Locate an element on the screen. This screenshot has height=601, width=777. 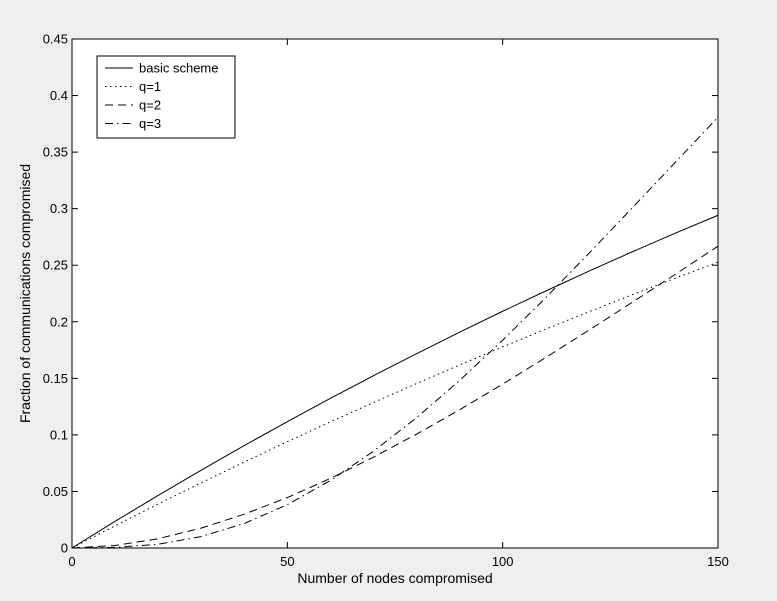
y-tick-label: 0.25 is located at coordinates (55, 265).